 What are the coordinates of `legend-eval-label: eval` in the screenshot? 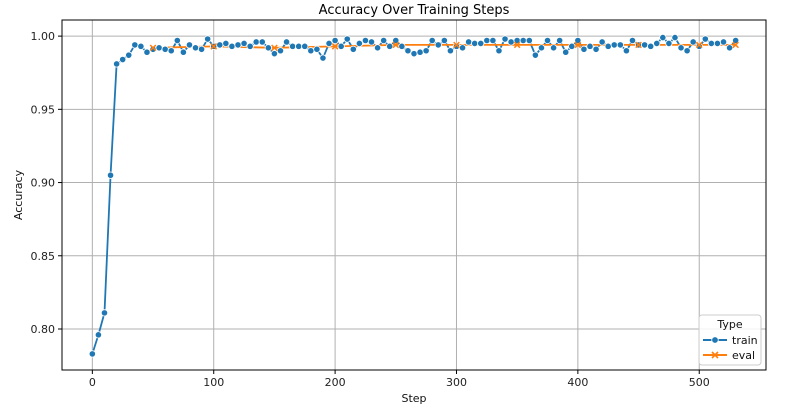 It's located at (743, 355).